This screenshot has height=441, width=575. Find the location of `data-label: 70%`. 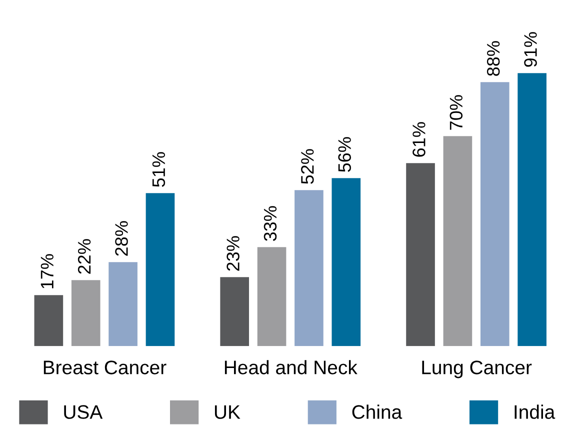

data-label: 70% is located at coordinates (456, 112).